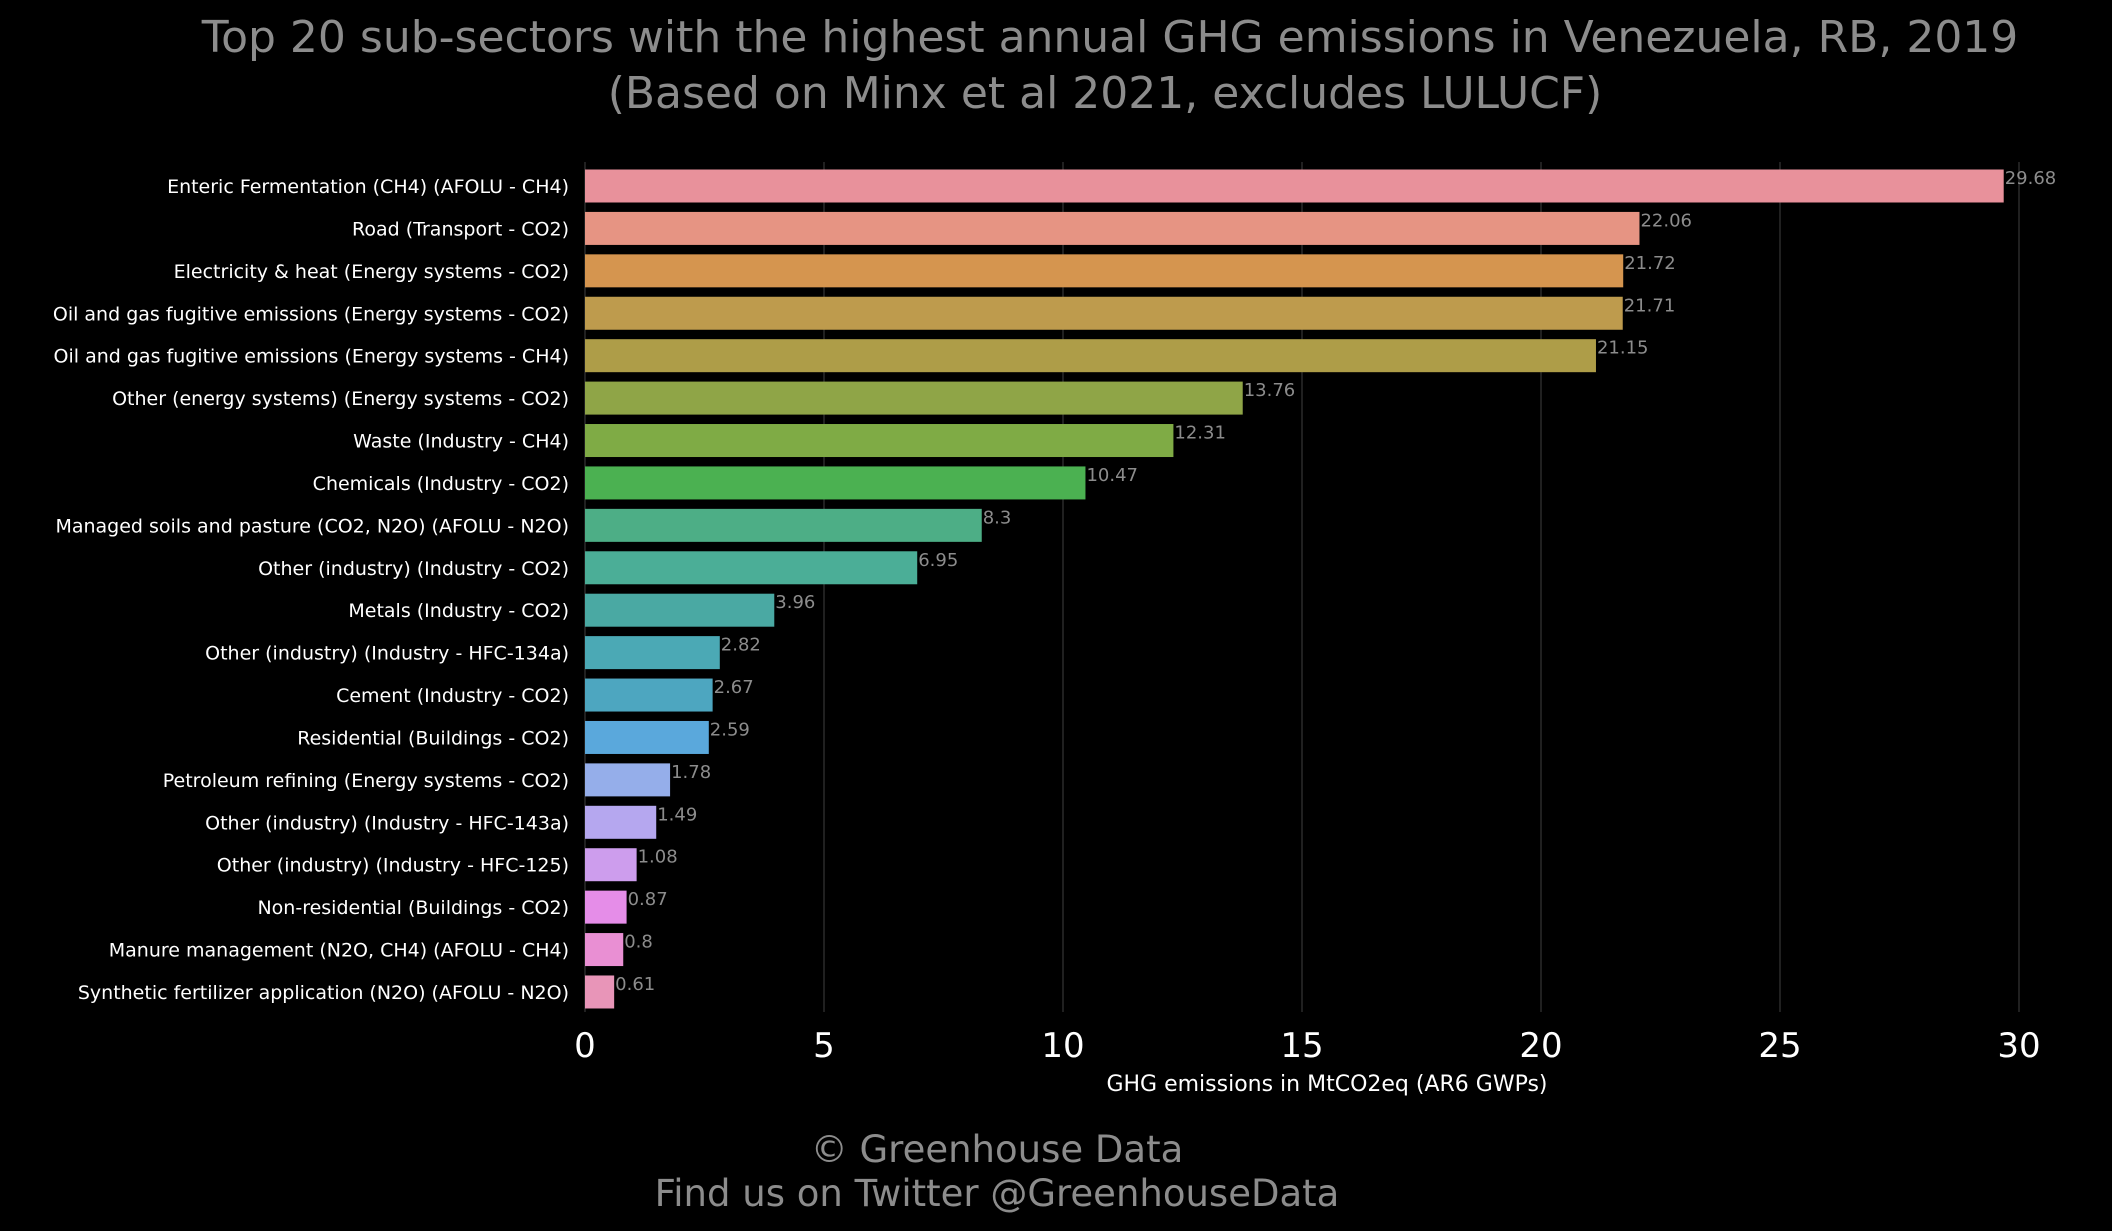  I want to click on value-label-16: 1.08, so click(658, 857).